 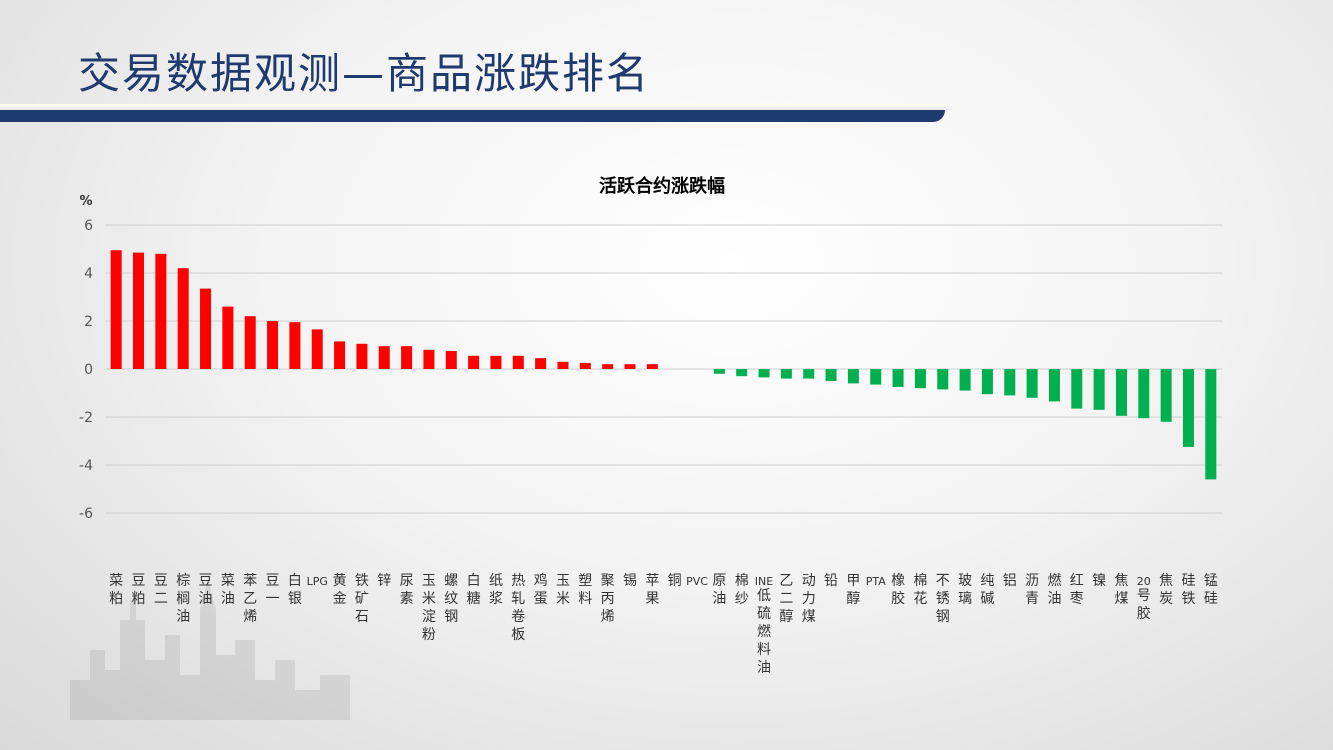 I want to click on y-axis-ticks: 6 4 2 0 -2 -4 -6, so click(x=86, y=370).